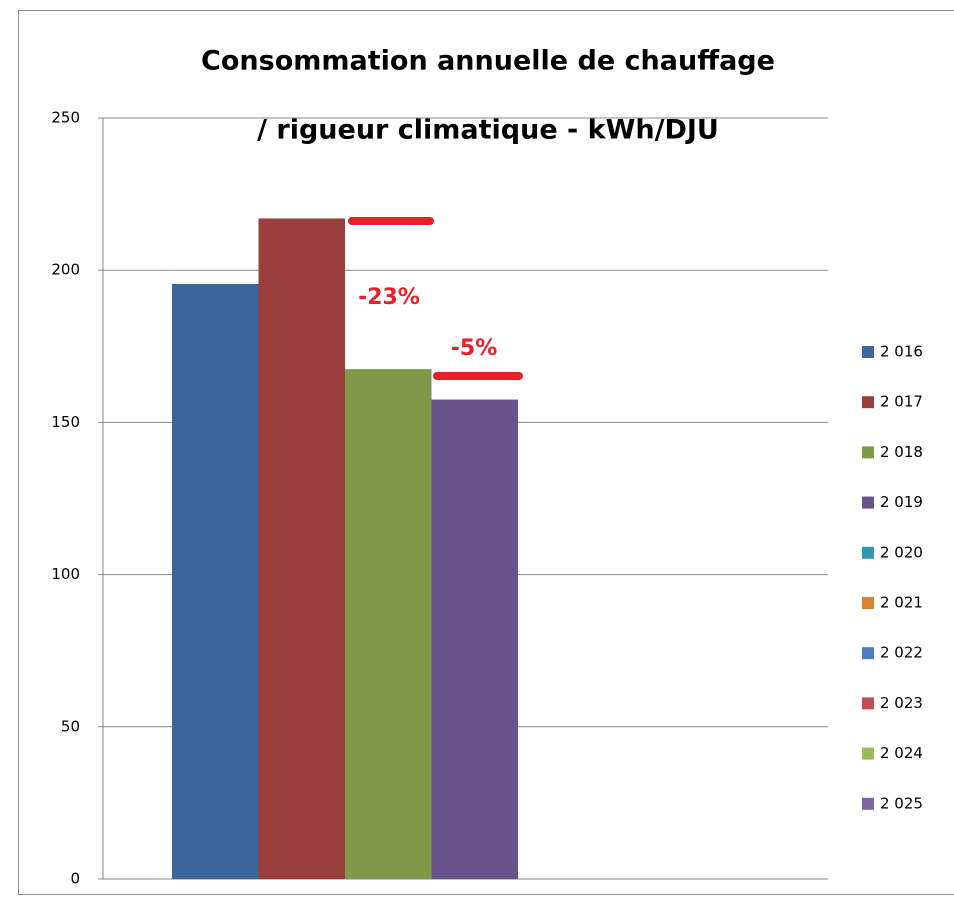  What do you see at coordinates (65, 574) in the screenshot?
I see `y-tick-label: 100` at bounding box center [65, 574].